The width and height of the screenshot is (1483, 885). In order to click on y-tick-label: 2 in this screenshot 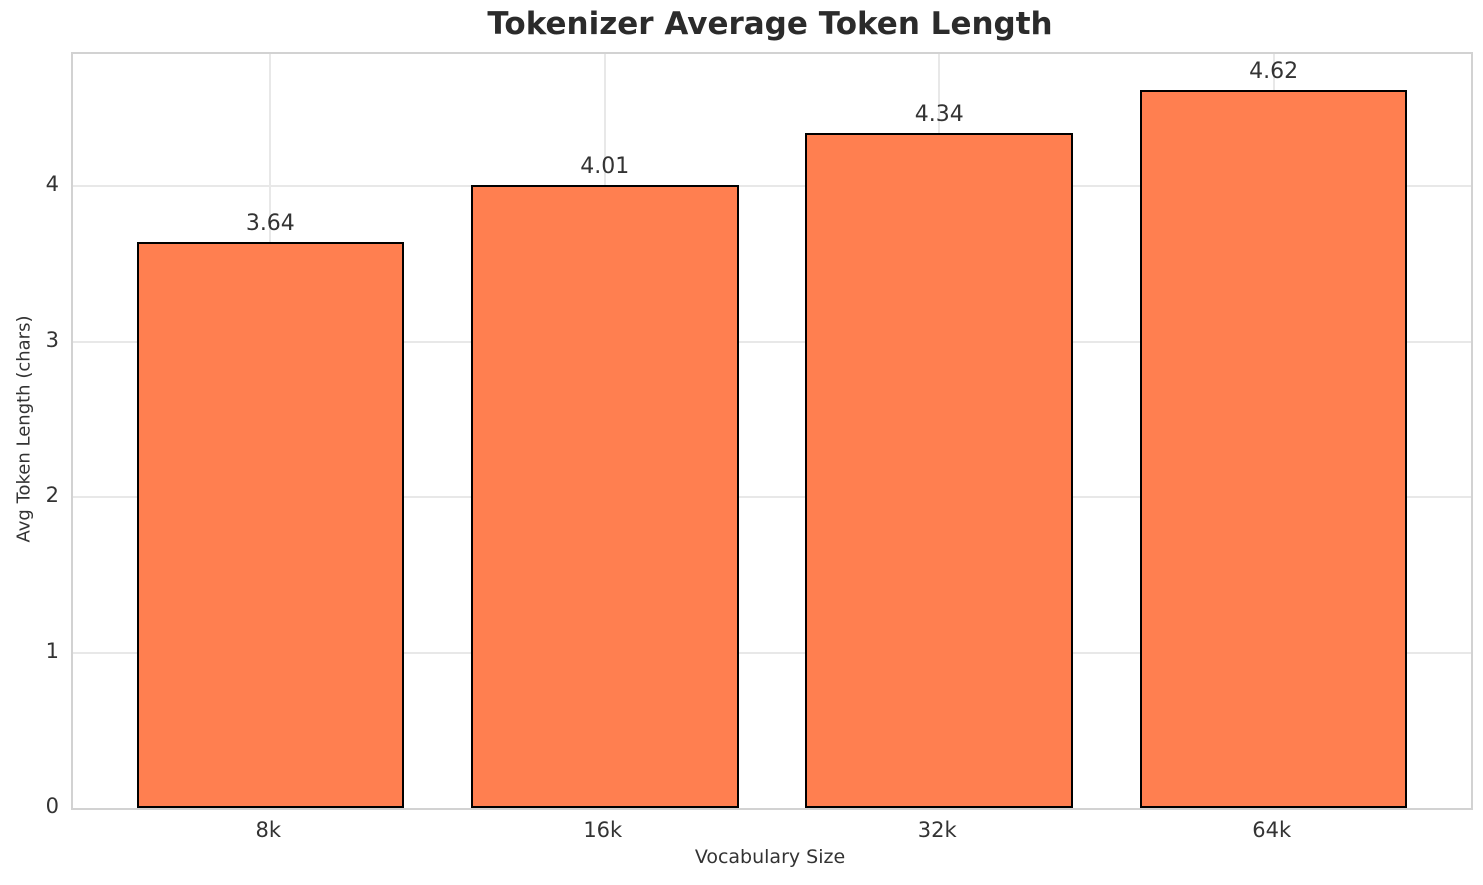, I will do `click(52, 495)`.